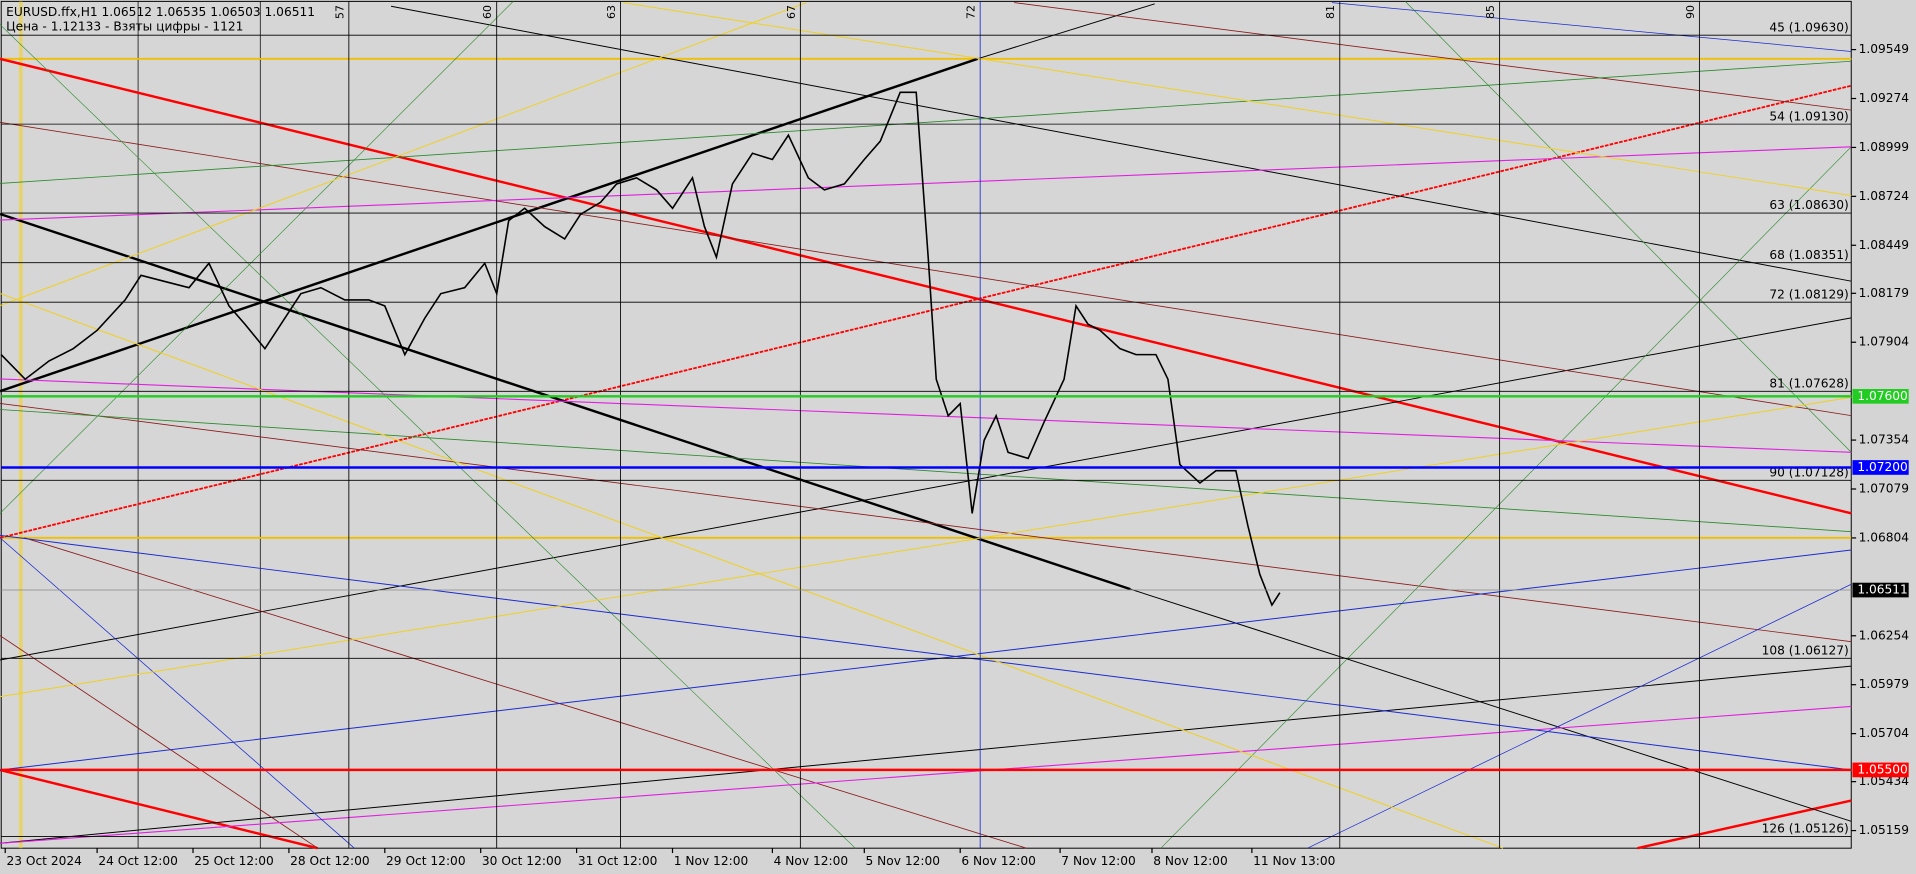 The image size is (1916, 874). What do you see at coordinates (1808, 472) in the screenshot?
I see `level-label: 90 (1.07128)` at bounding box center [1808, 472].